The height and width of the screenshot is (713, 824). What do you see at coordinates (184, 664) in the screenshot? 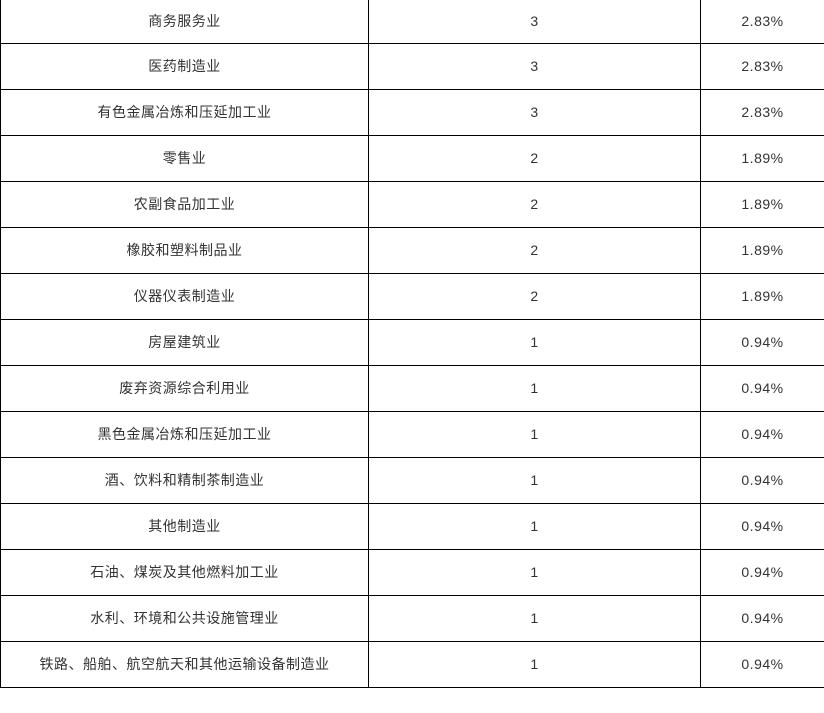
I see `industry-cell: 铁路、船舶、航空航天和其他运输设备制造业` at bounding box center [184, 664].